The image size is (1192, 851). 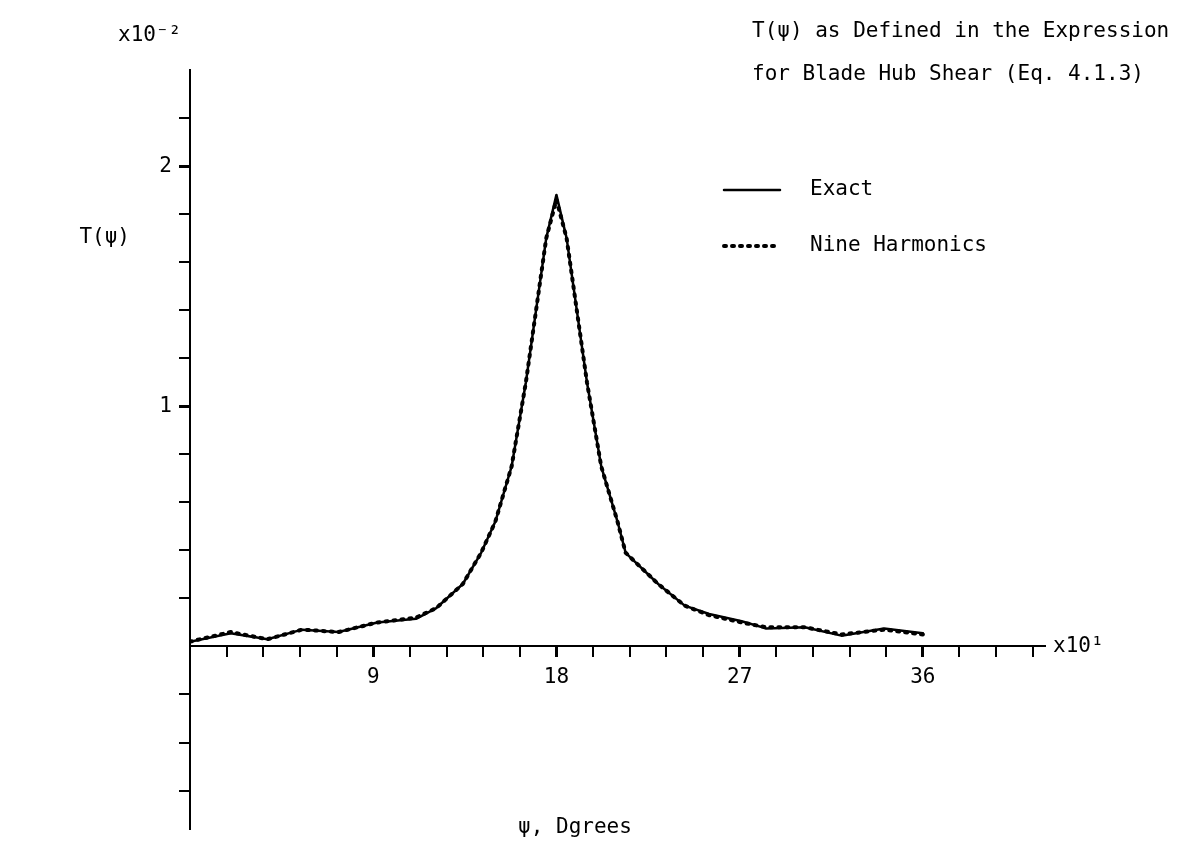 What do you see at coordinates (104, 236) in the screenshot?
I see `y-axis-title: T(ψ)` at bounding box center [104, 236].